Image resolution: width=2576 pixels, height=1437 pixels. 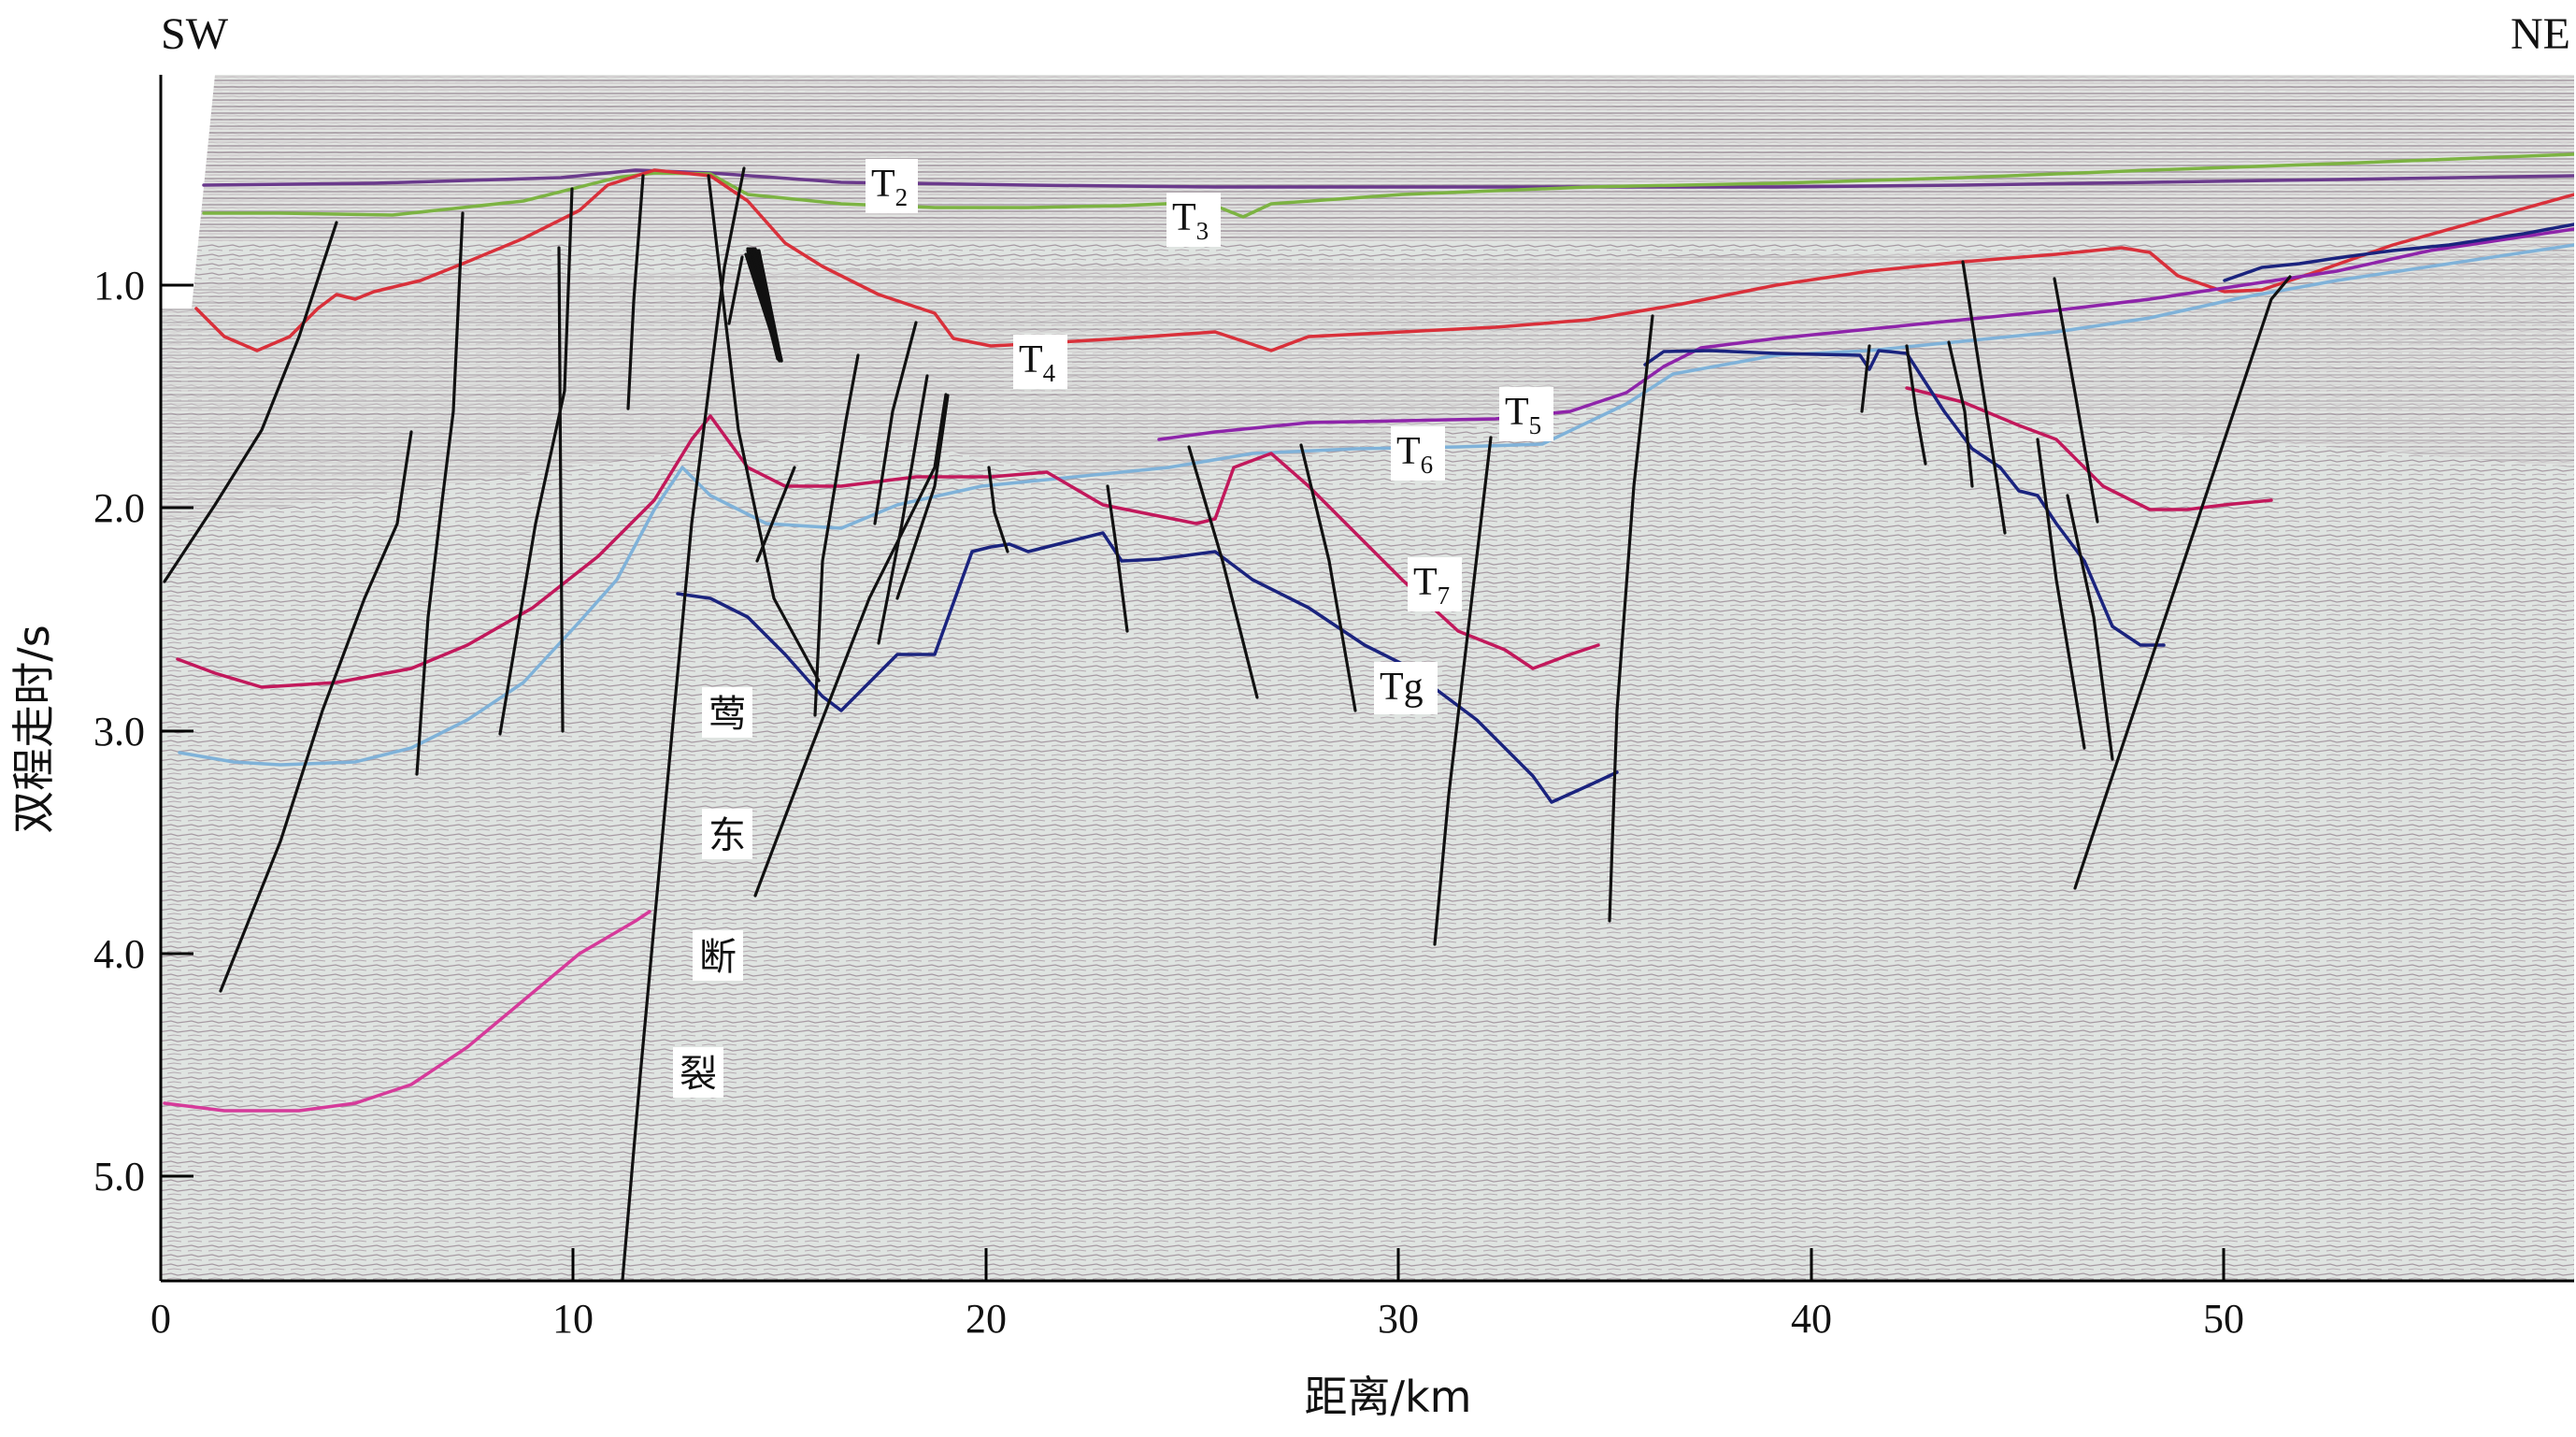 What do you see at coordinates (712, 892) in the screenshot?
I see `fault-name-label: 莺 东 断 裂` at bounding box center [712, 892].